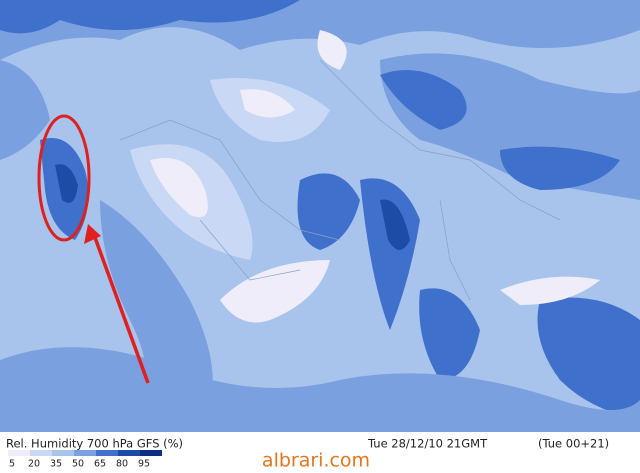  I want to click on valid-time: Tue 28/12/10 21GMT, so click(427, 444).